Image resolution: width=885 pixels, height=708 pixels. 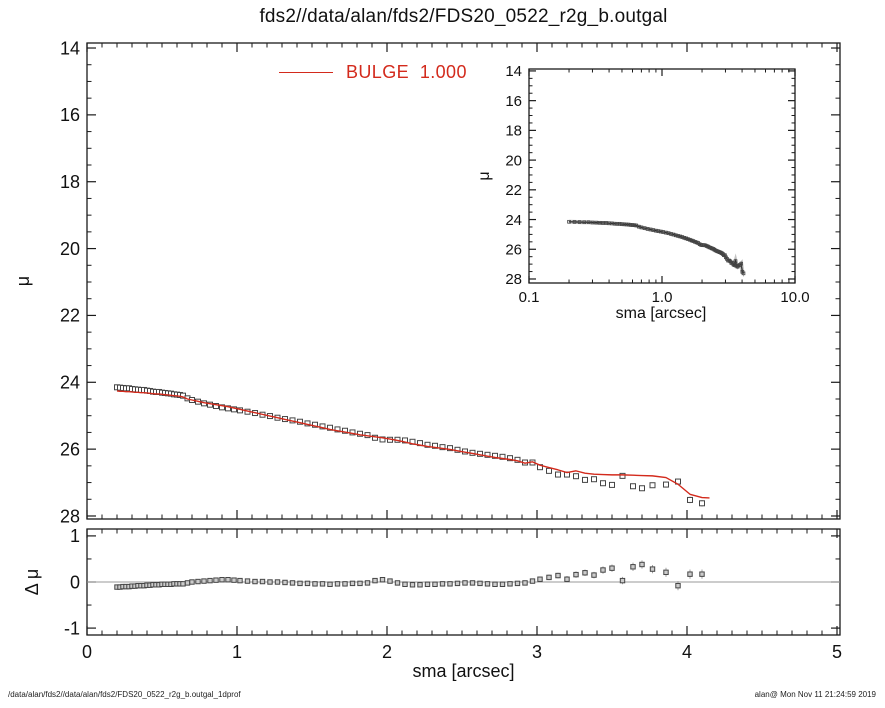 I want to click on residual-xlabel: sma [arcsec], so click(x=463, y=671).